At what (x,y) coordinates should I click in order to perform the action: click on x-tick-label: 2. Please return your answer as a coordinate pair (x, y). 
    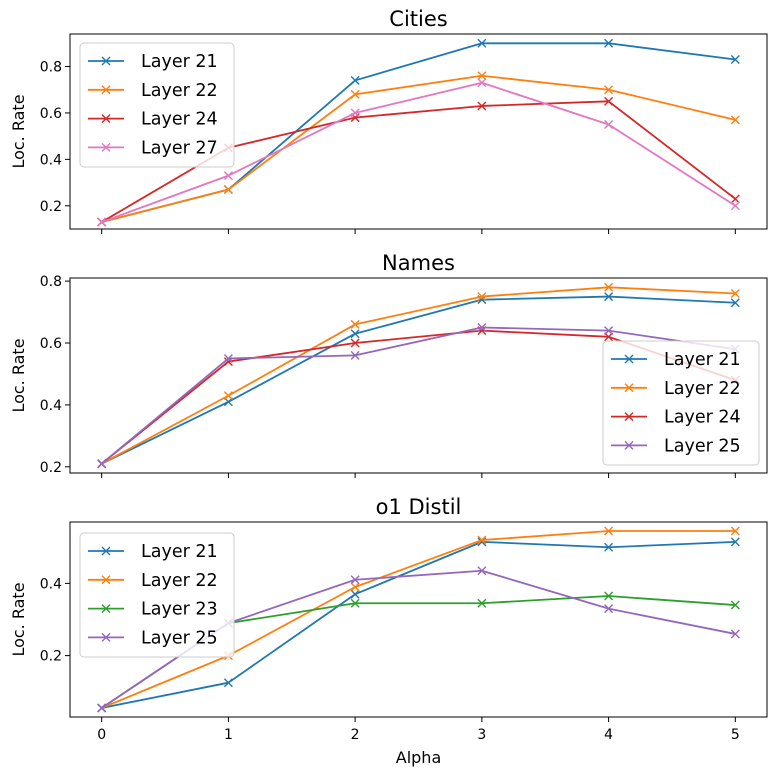
    Looking at the image, I should click on (355, 735).